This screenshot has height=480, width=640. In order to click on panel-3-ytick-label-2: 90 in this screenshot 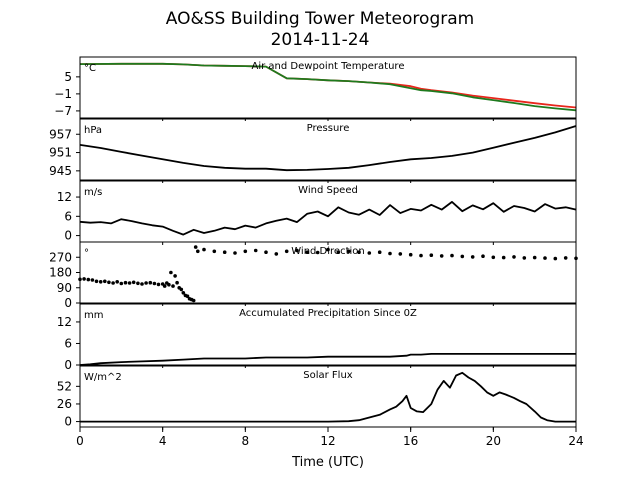, I will do `click(64, 288)`.